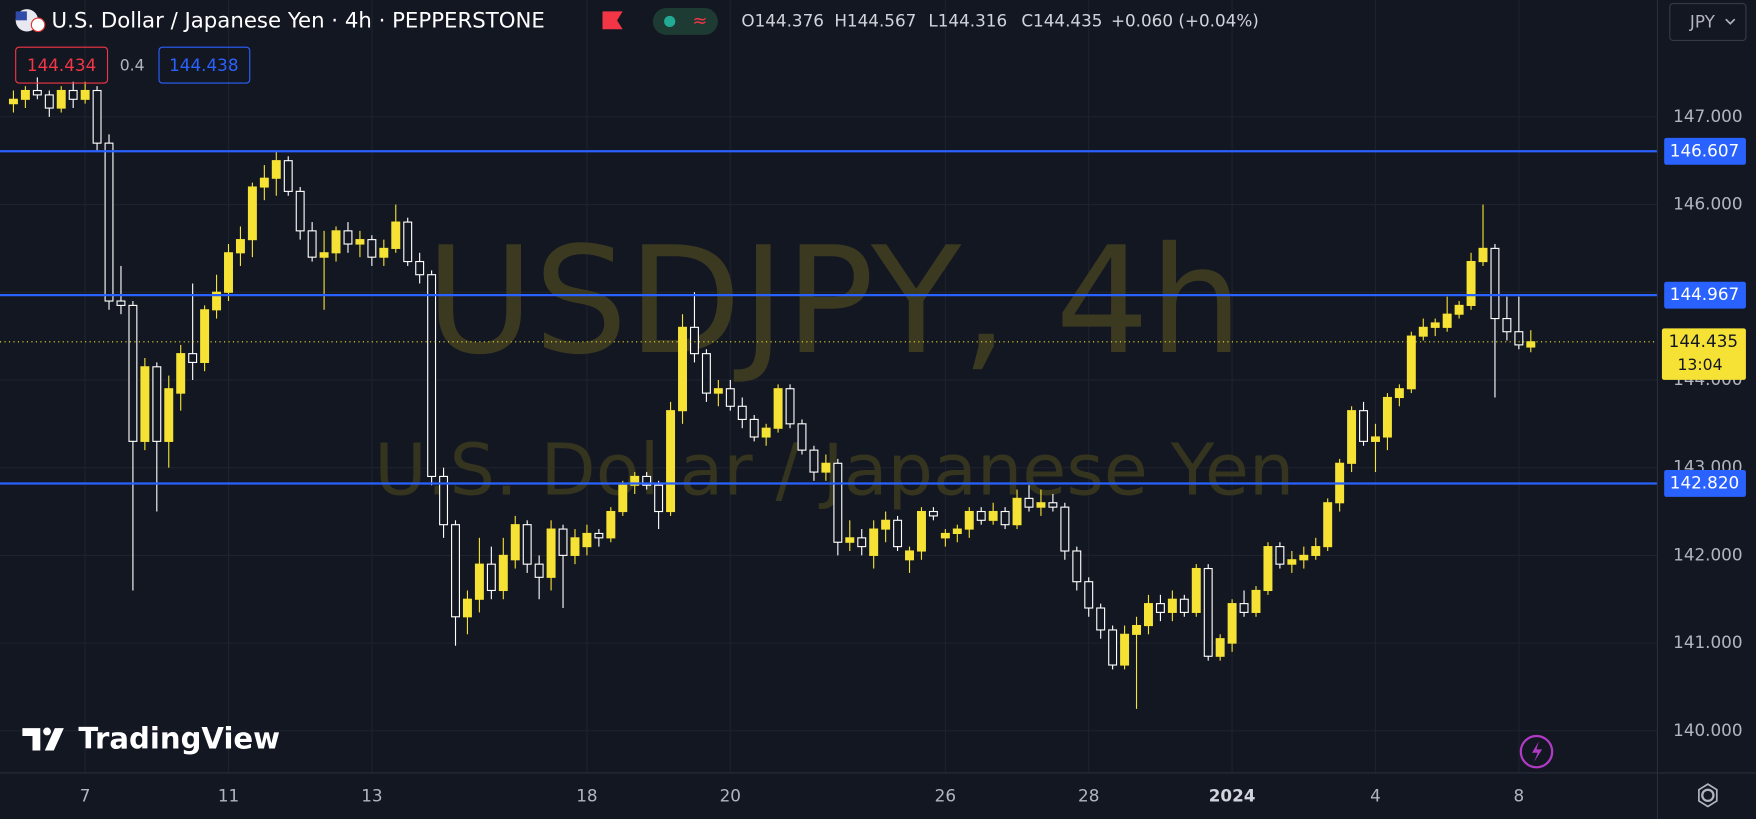  Describe the element at coordinates (1185, 20) in the screenshot. I see `ohlc-value: +0.060 (+0.04%)` at that location.